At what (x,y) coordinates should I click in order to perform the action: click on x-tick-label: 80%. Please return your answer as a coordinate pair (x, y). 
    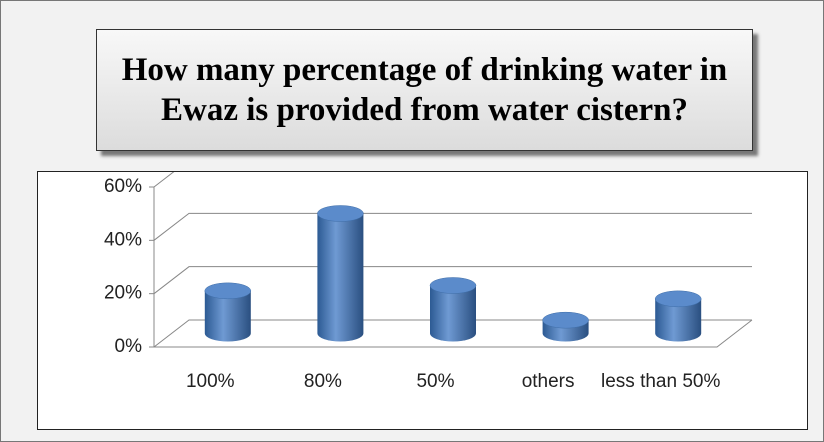
    Looking at the image, I should click on (322, 381).